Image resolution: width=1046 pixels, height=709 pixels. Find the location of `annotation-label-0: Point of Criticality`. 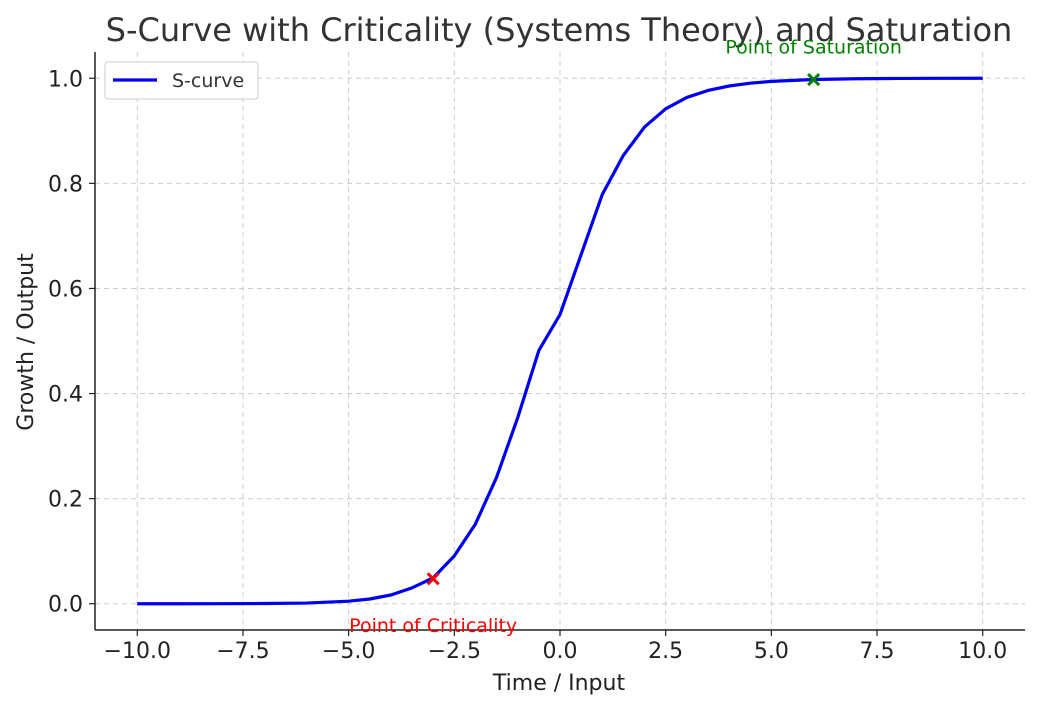

annotation-label-0: Point of Criticality is located at coordinates (433, 626).